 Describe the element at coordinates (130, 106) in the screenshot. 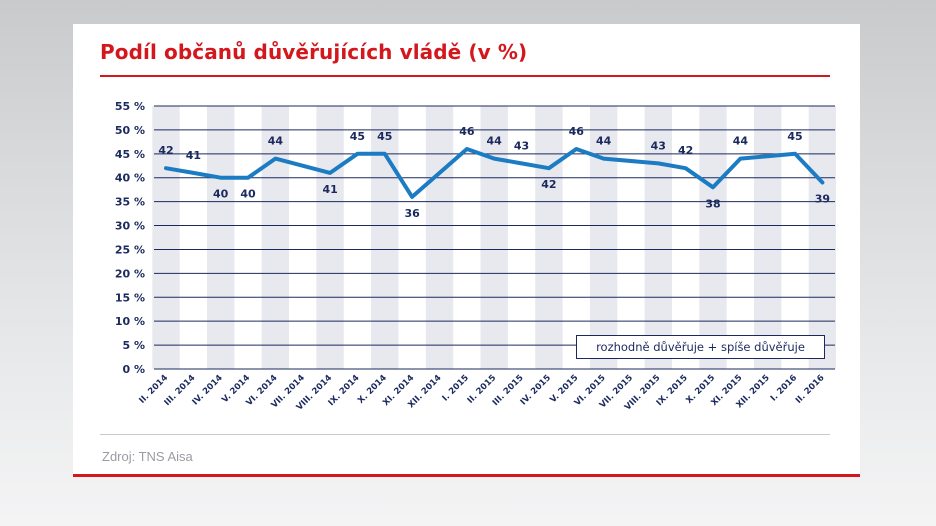

I see `y-tick-label: 55 %` at that location.